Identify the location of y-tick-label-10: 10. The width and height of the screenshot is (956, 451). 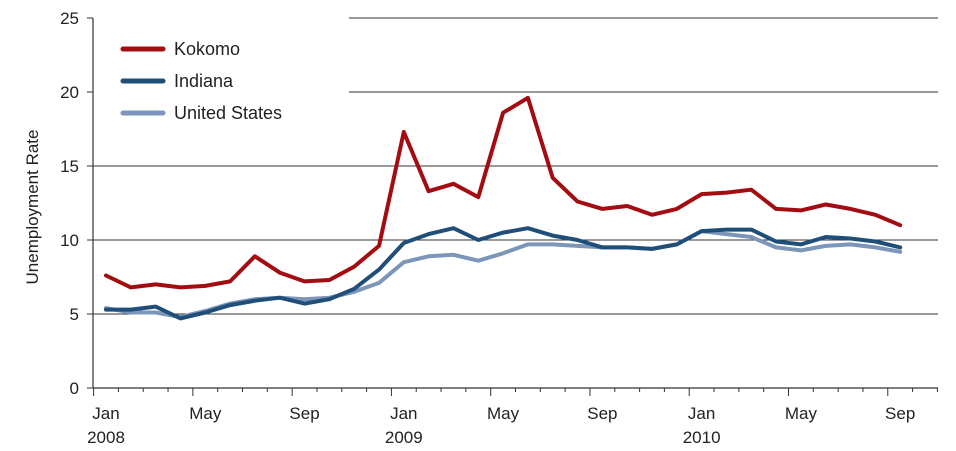
(69, 240).